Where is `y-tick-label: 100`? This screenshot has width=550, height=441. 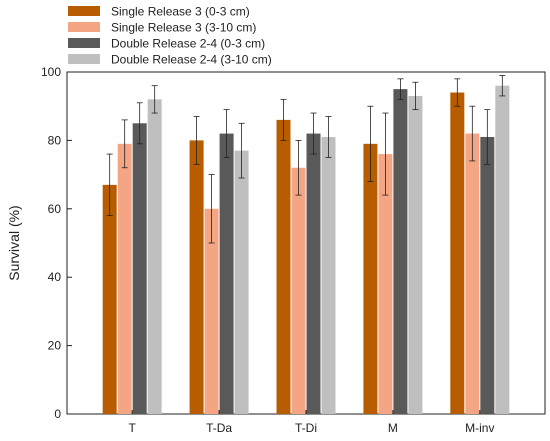
y-tick-label: 100 is located at coordinates (51, 72).